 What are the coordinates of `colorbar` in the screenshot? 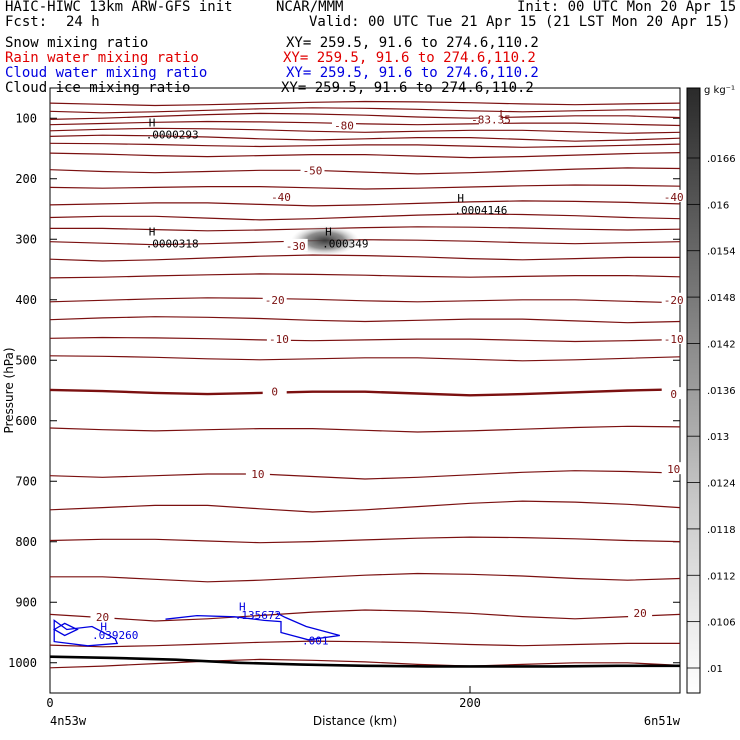 It's located at (693, 390).